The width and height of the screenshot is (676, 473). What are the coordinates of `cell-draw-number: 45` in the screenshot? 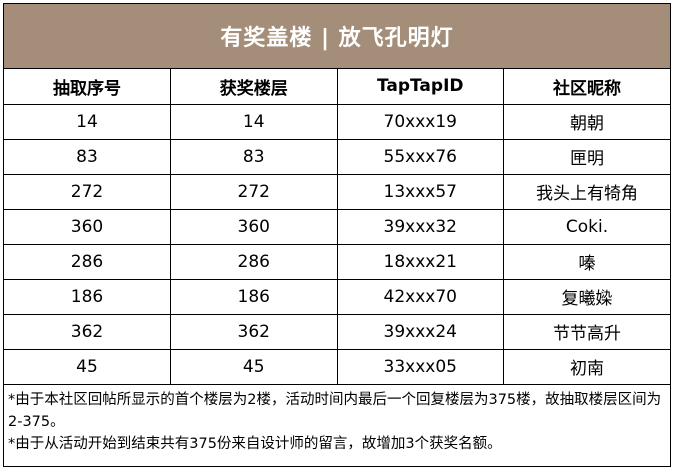 It's located at (87, 366).